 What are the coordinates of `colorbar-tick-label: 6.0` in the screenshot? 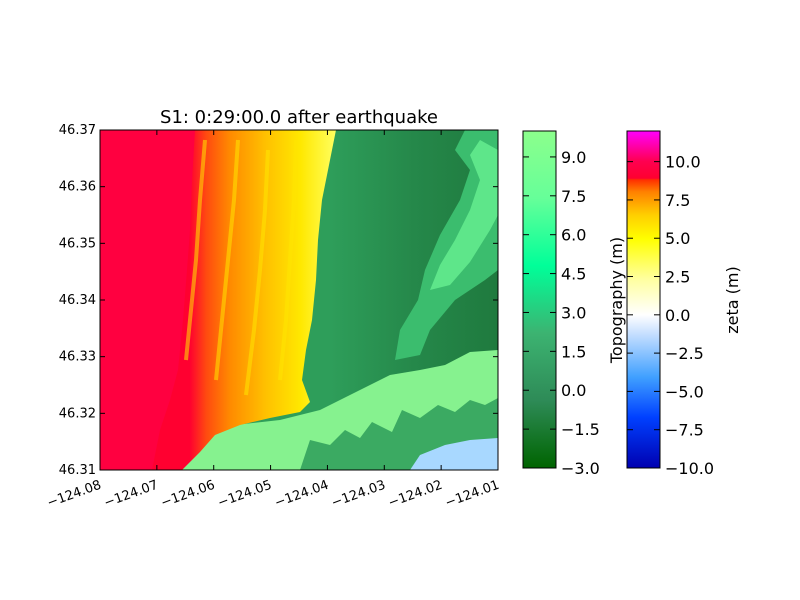 It's located at (573, 235).